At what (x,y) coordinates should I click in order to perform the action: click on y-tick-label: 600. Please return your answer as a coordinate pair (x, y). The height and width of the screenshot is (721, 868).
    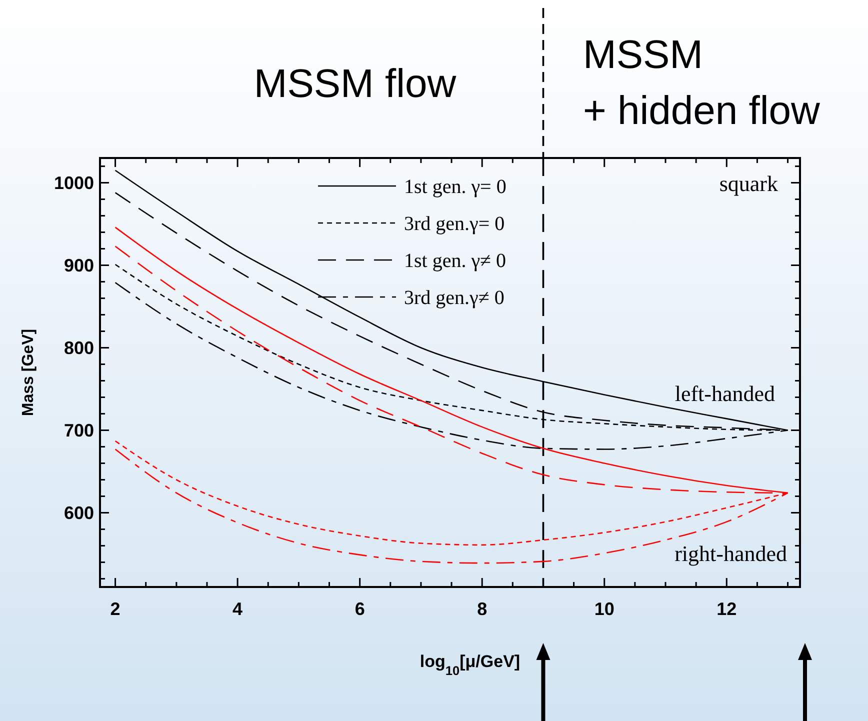
    Looking at the image, I should click on (79, 512).